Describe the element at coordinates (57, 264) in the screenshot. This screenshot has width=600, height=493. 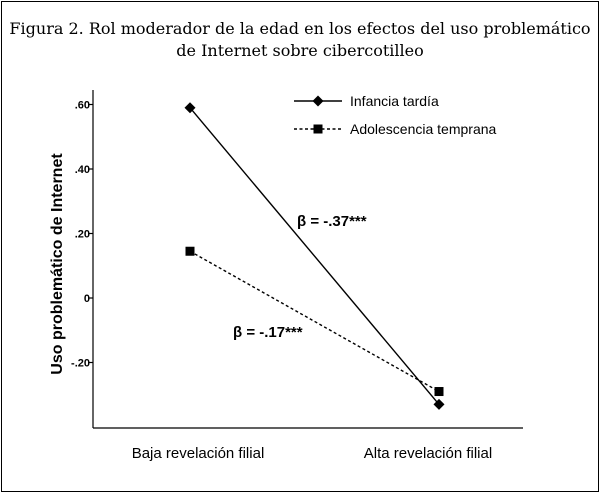
I see `y-axis-label: Uso problemático de Internet` at that location.